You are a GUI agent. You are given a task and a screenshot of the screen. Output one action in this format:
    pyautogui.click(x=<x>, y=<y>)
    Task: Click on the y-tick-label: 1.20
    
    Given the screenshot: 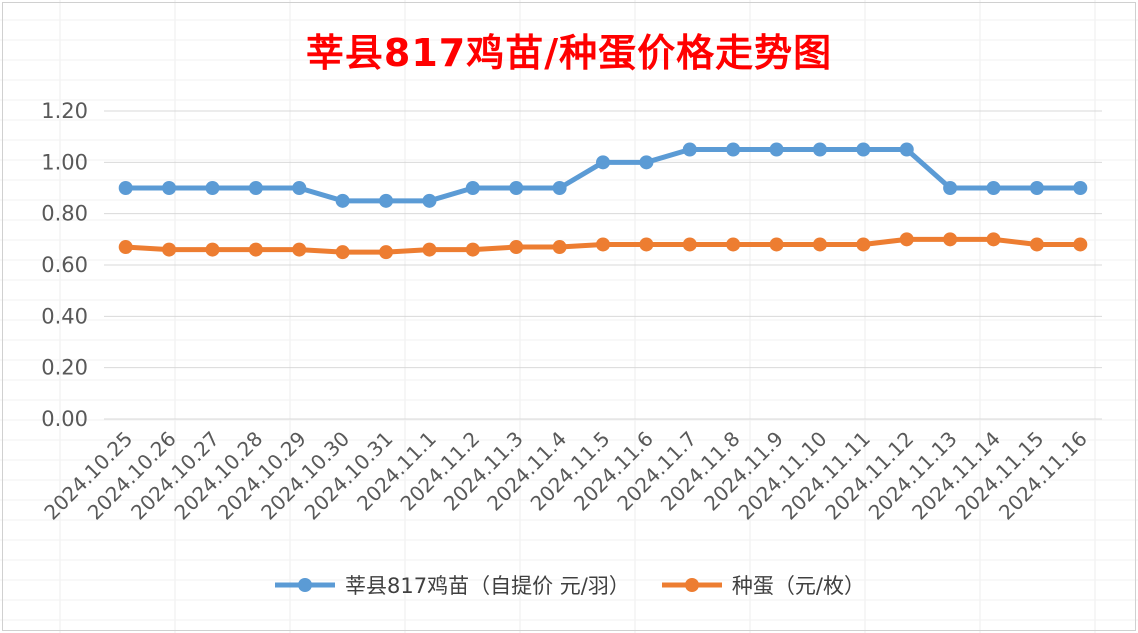 What is the action you would take?
    pyautogui.click(x=64, y=111)
    